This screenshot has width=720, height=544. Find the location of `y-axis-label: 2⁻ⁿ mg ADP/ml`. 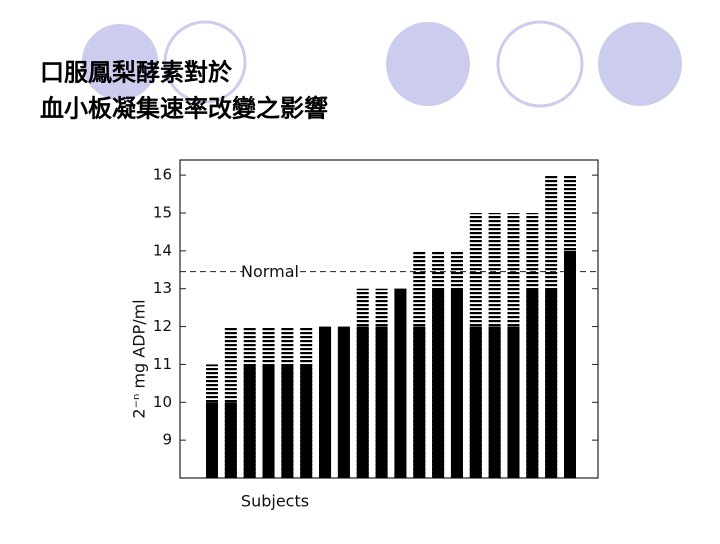

y-axis-label: 2⁻ⁿ mg ADP/ml is located at coordinates (139, 358).